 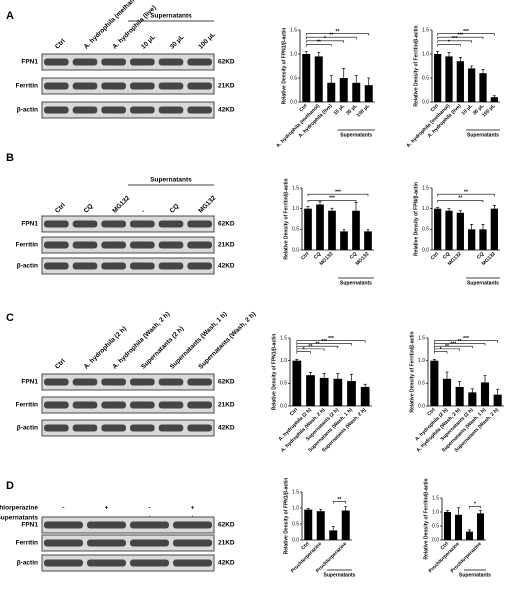 I want to click on size-label: 62KD, so click(x=226, y=224).